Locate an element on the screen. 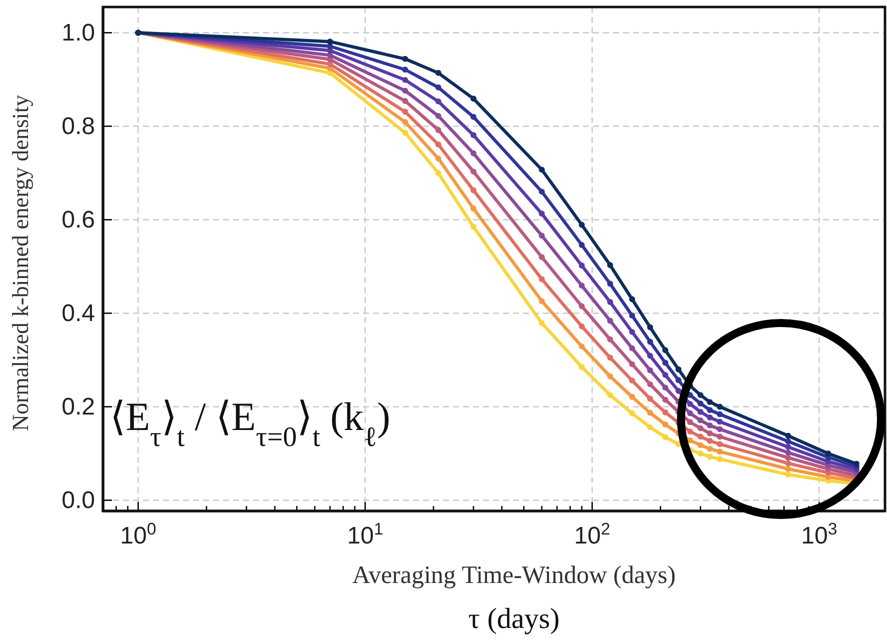  y-tick-label: 0.4 is located at coordinates (78, 313).